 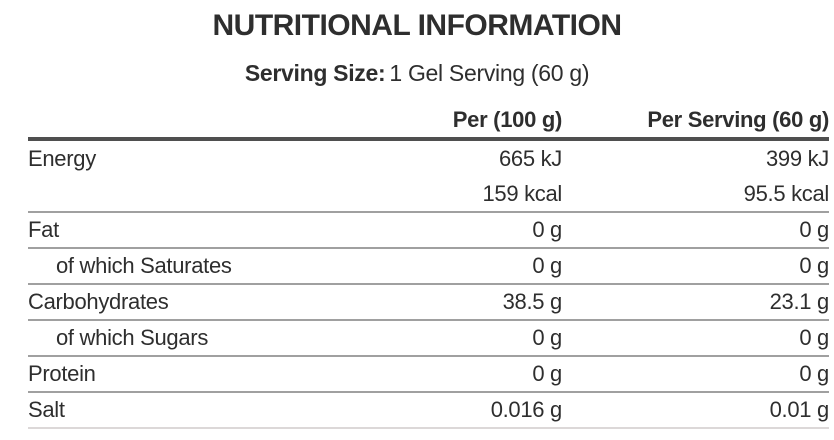 What do you see at coordinates (532, 301) in the screenshot?
I see `row-per-100g-value: 38.5 g` at bounding box center [532, 301].